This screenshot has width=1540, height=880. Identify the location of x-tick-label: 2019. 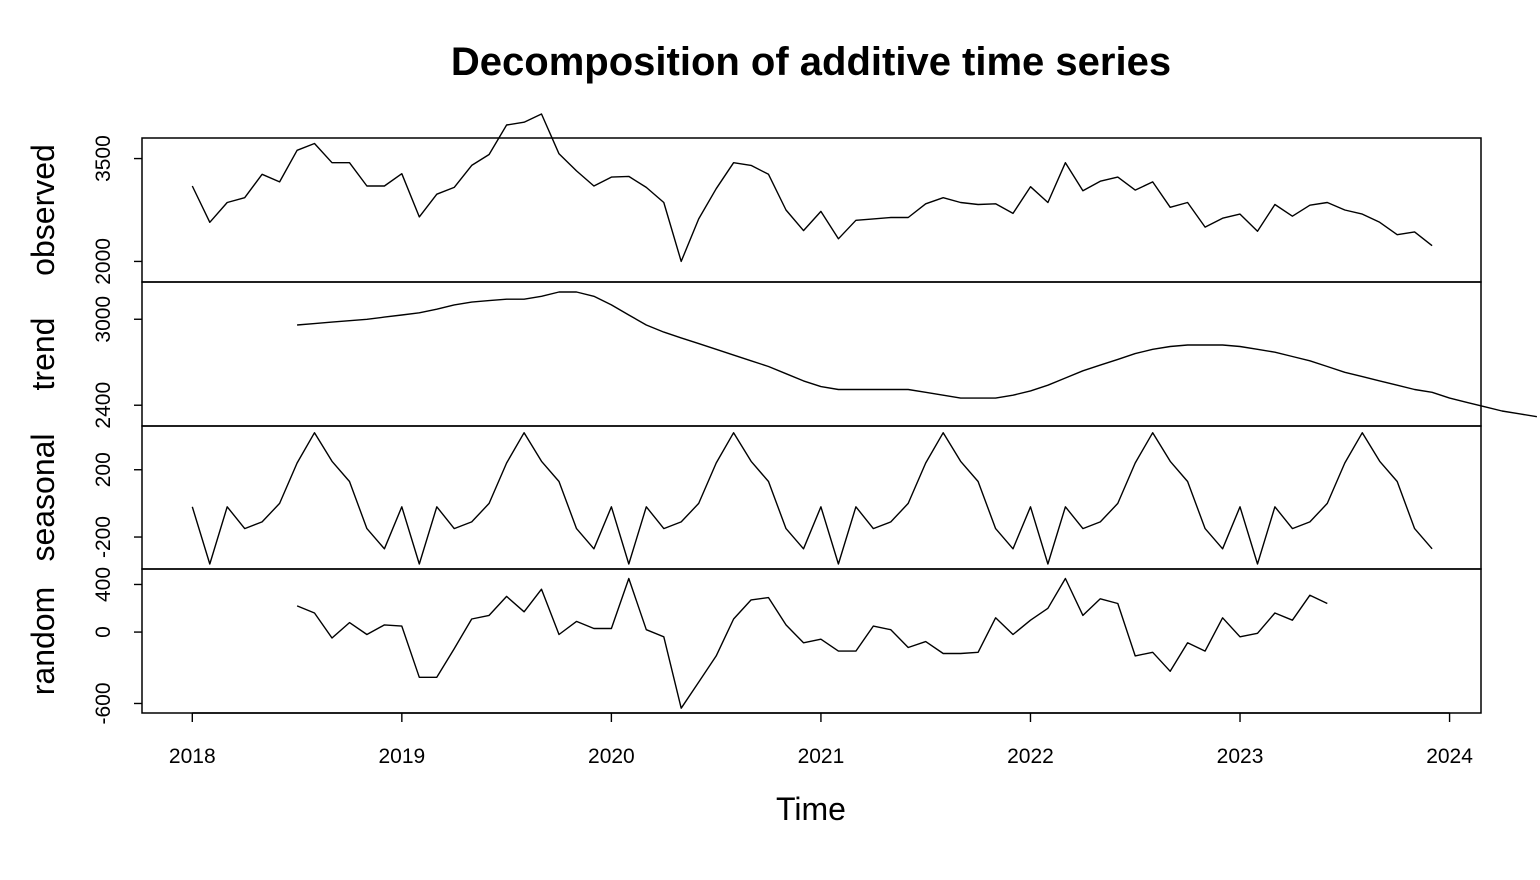
(401, 756).